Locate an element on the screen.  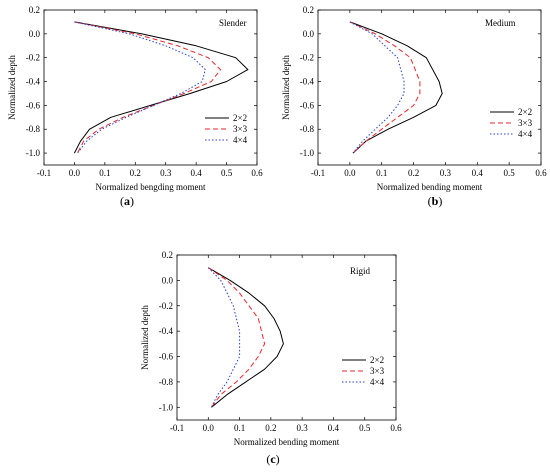
panel-caption: (a) is located at coordinates (127, 201).